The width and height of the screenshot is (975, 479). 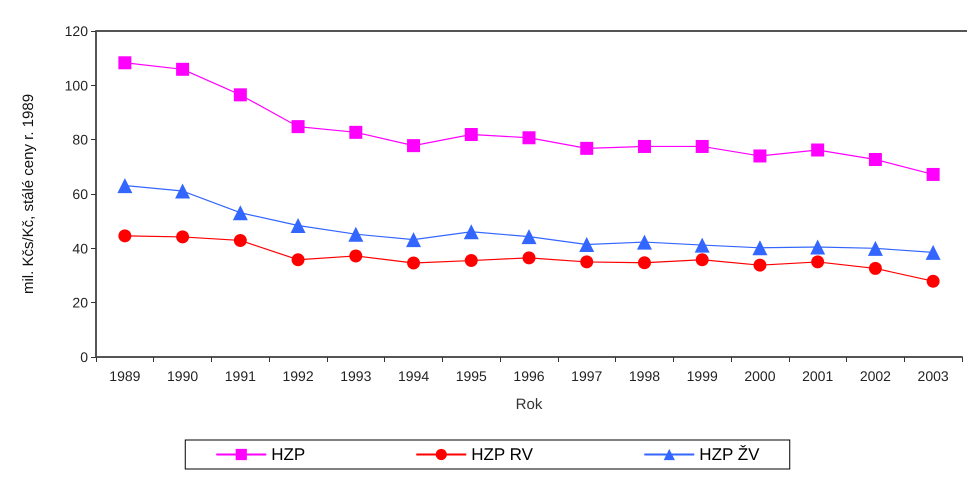 What do you see at coordinates (529, 404) in the screenshot?
I see `x-axis-title: Rok` at bounding box center [529, 404].